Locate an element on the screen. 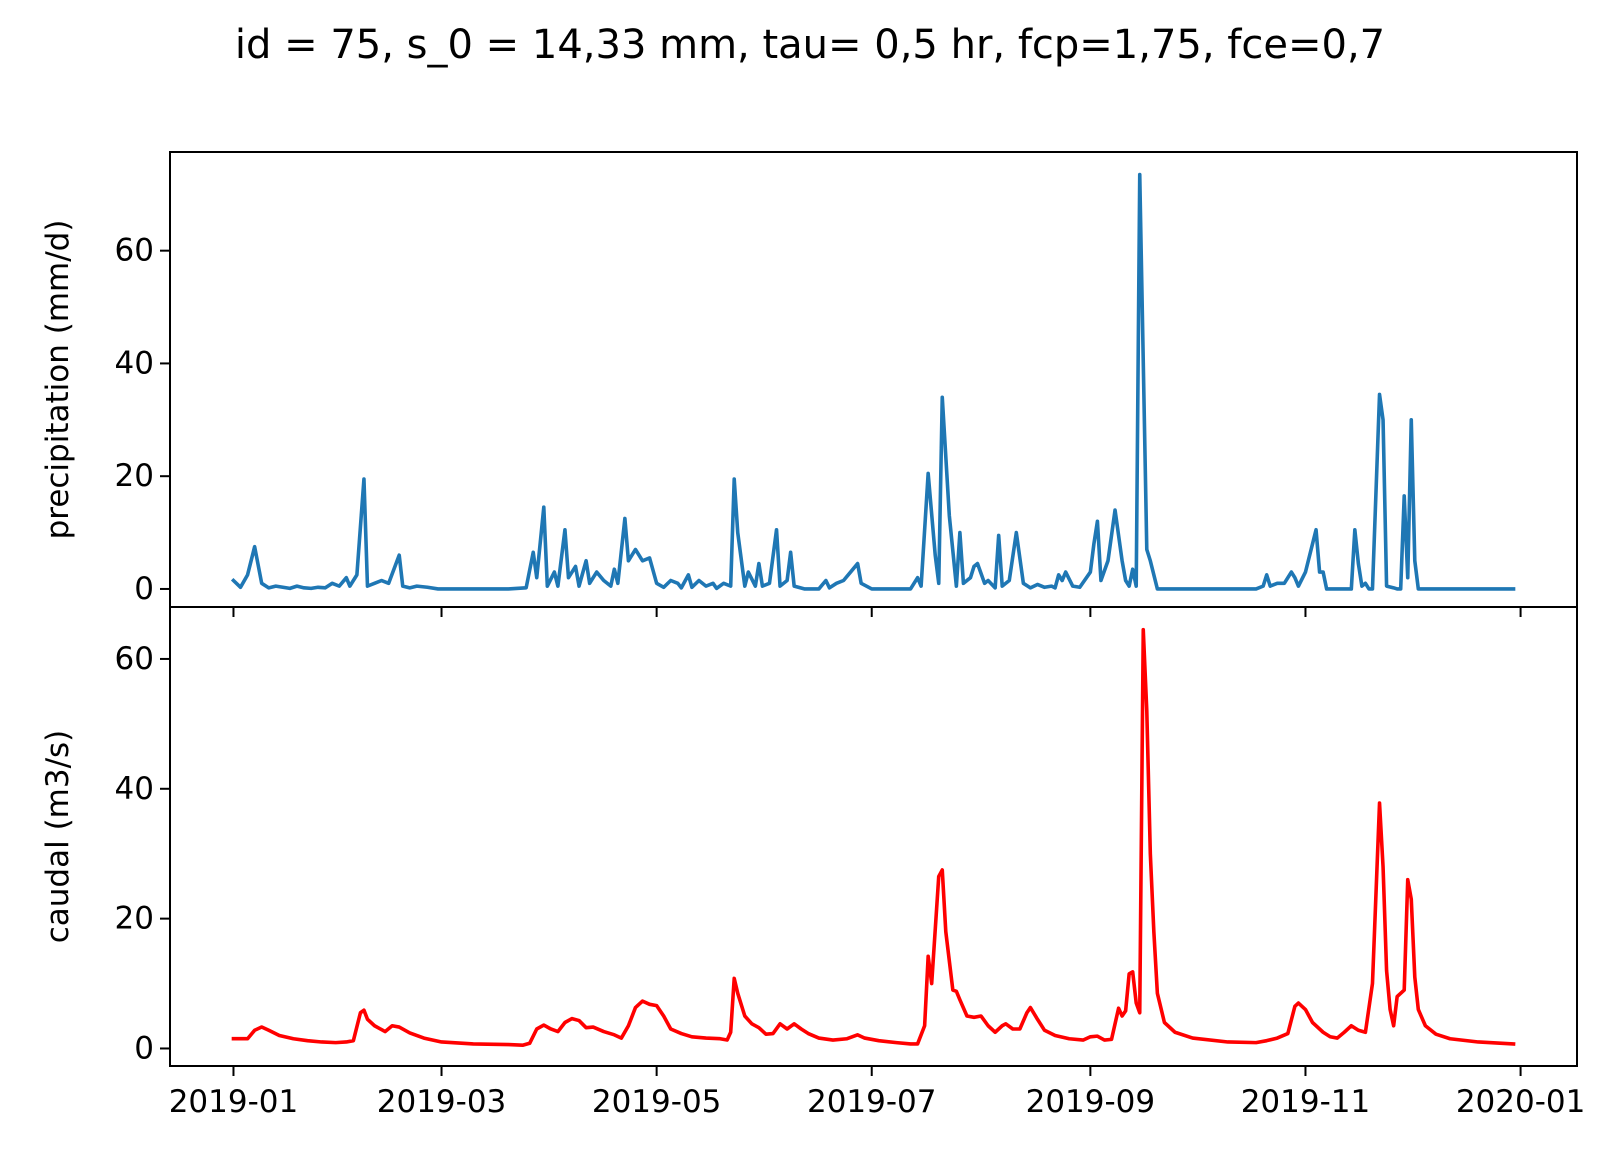 This screenshot has width=1620, height=1159. x-tick-label: 2019-11 is located at coordinates (1306, 1102).